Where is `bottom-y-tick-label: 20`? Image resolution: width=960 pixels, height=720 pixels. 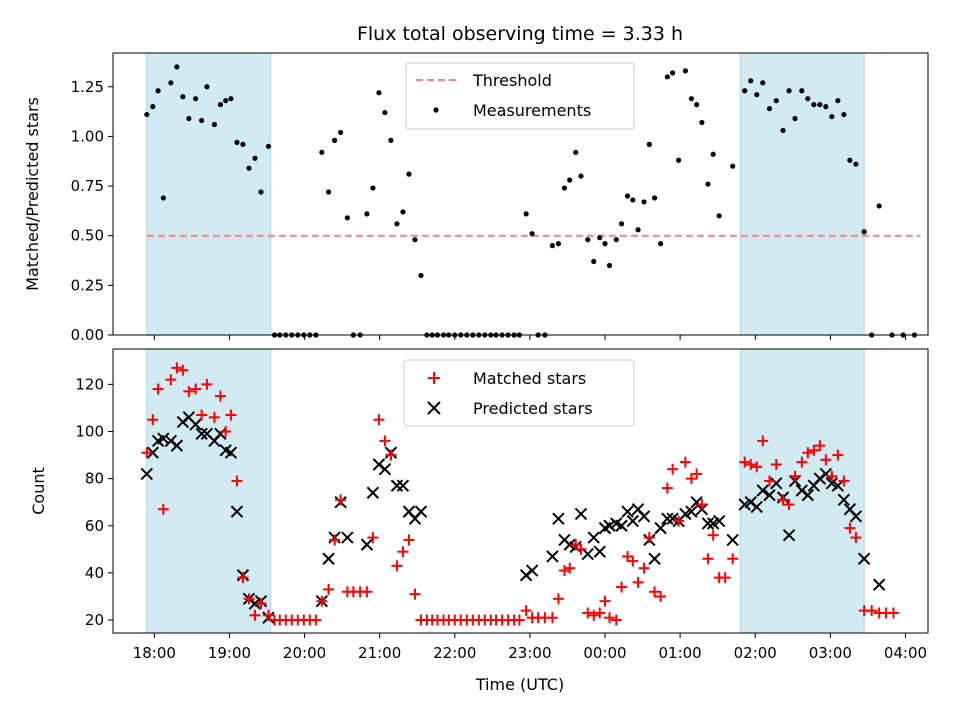 bottom-y-tick-label: 20 is located at coordinates (94, 620).